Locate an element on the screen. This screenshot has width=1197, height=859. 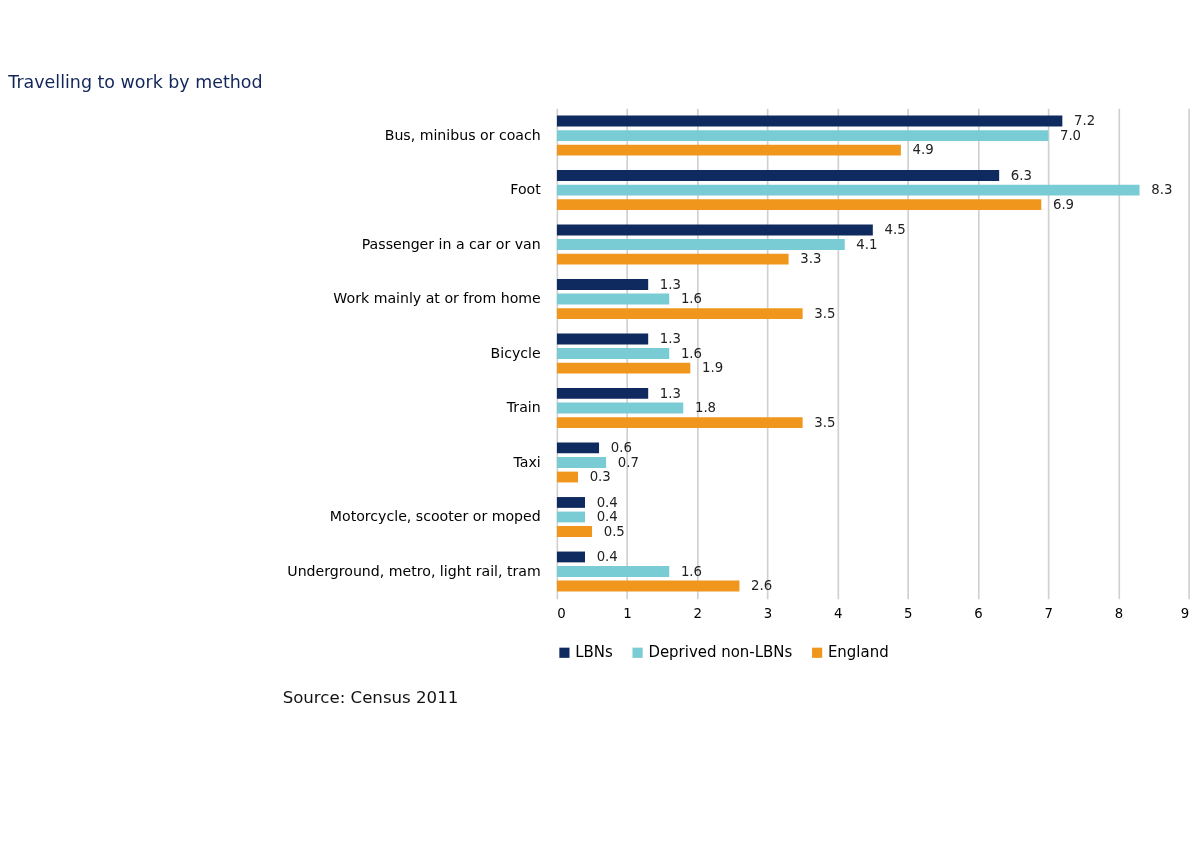
y-tick-label: Bus, minibus or coach is located at coordinates (462, 134).